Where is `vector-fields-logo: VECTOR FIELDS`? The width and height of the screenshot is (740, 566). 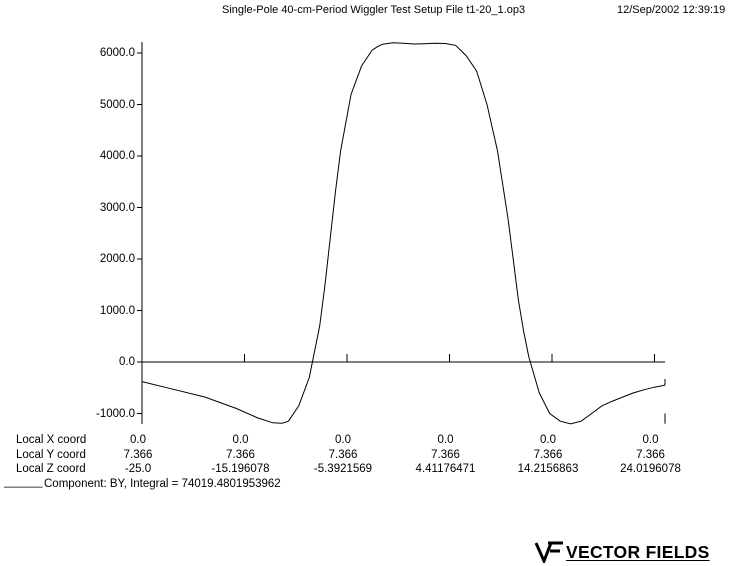 vector-fields-logo: VECTOR FIELDS is located at coordinates (622, 552).